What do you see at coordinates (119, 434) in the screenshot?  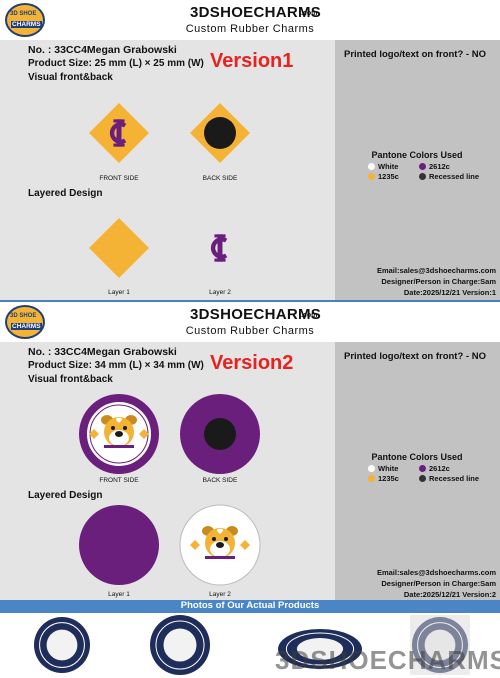 I see `dog-nose` at bounding box center [119, 434].